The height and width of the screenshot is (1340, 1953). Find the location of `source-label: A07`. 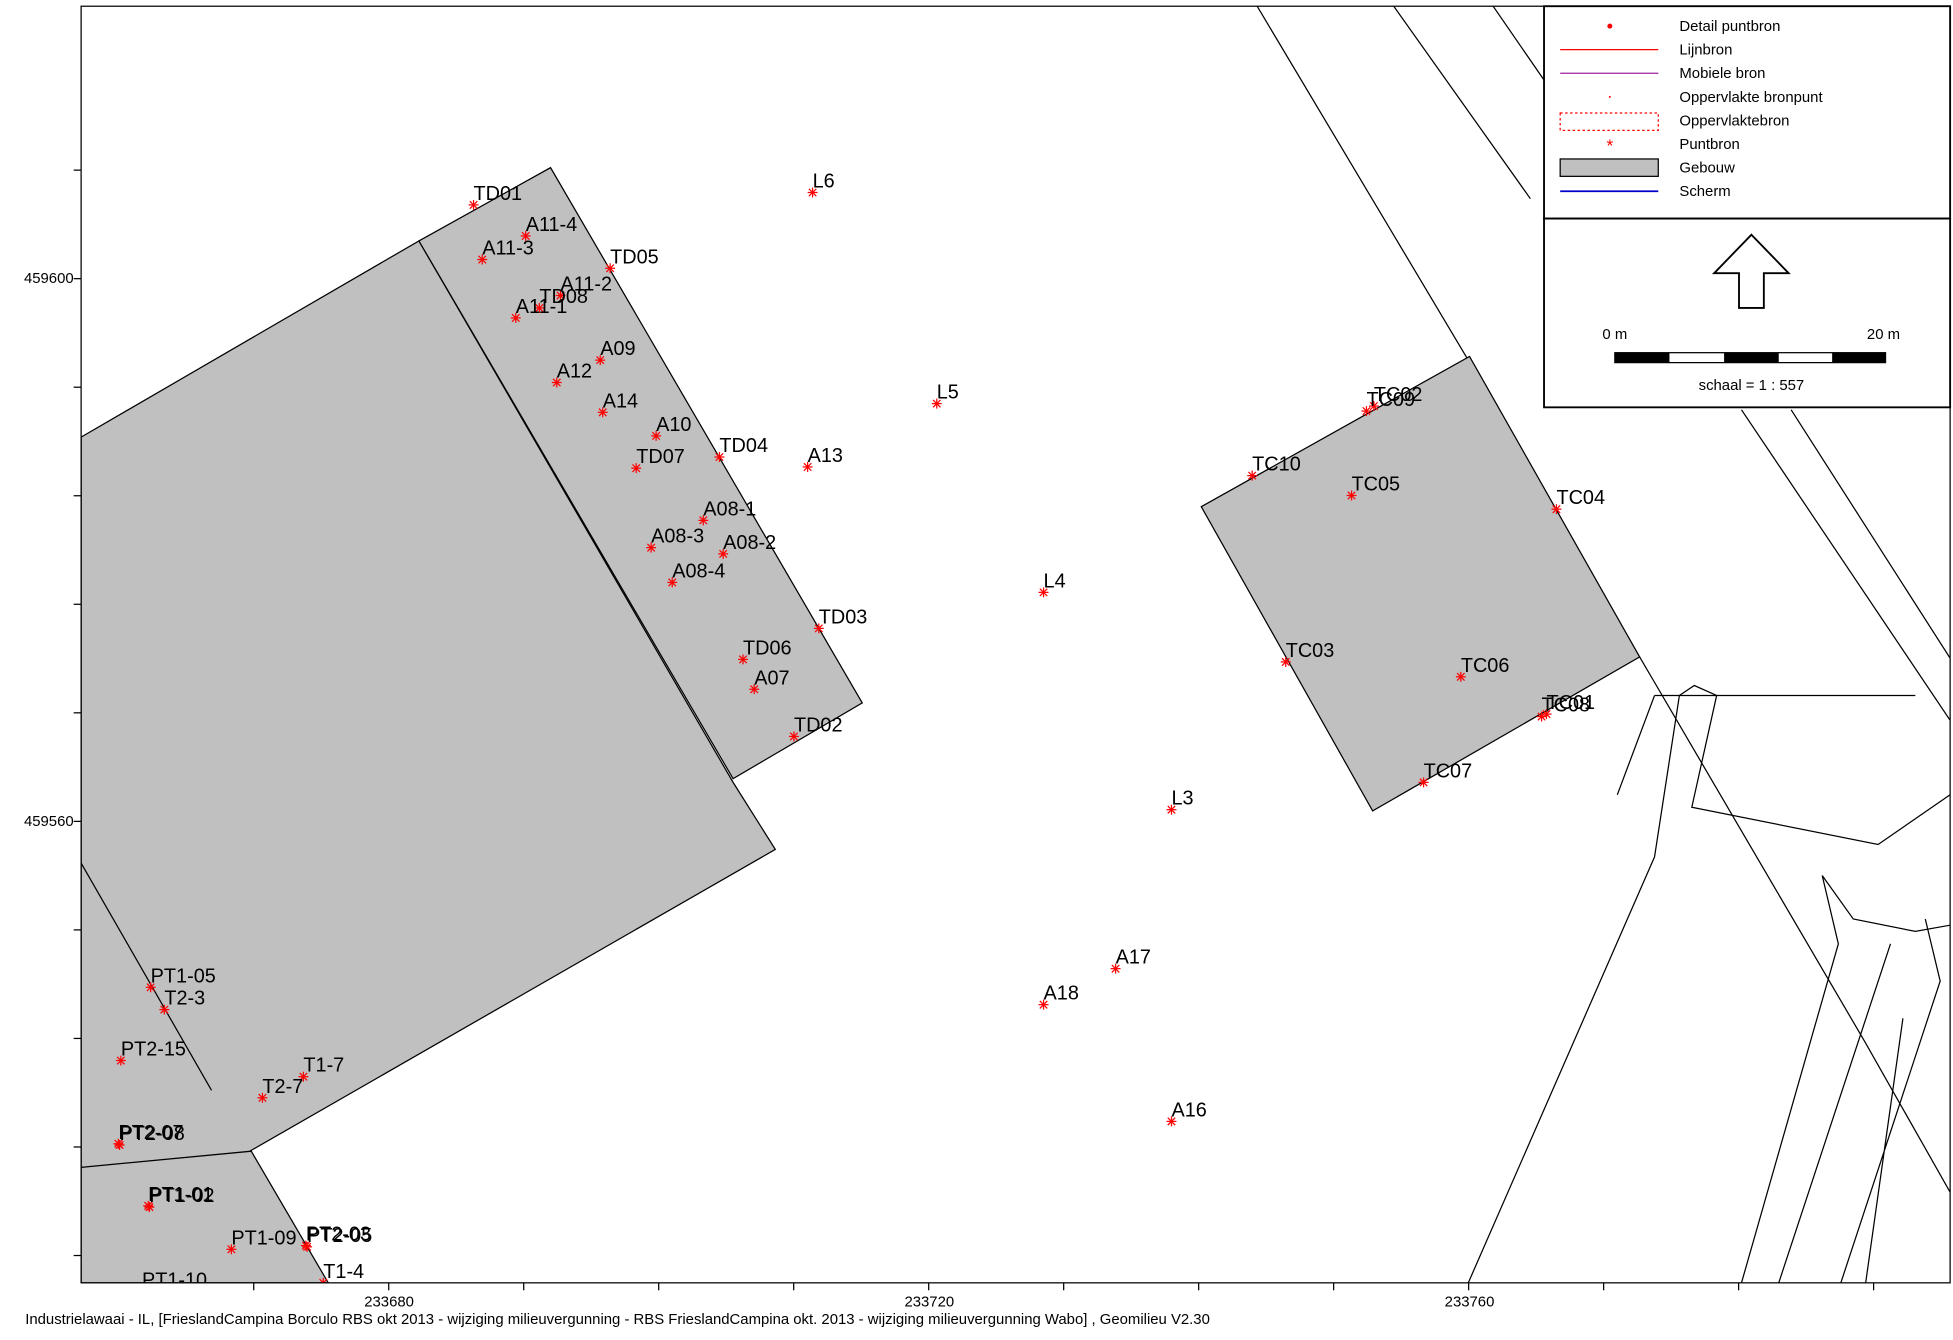

source-label: A07 is located at coordinates (771, 678).